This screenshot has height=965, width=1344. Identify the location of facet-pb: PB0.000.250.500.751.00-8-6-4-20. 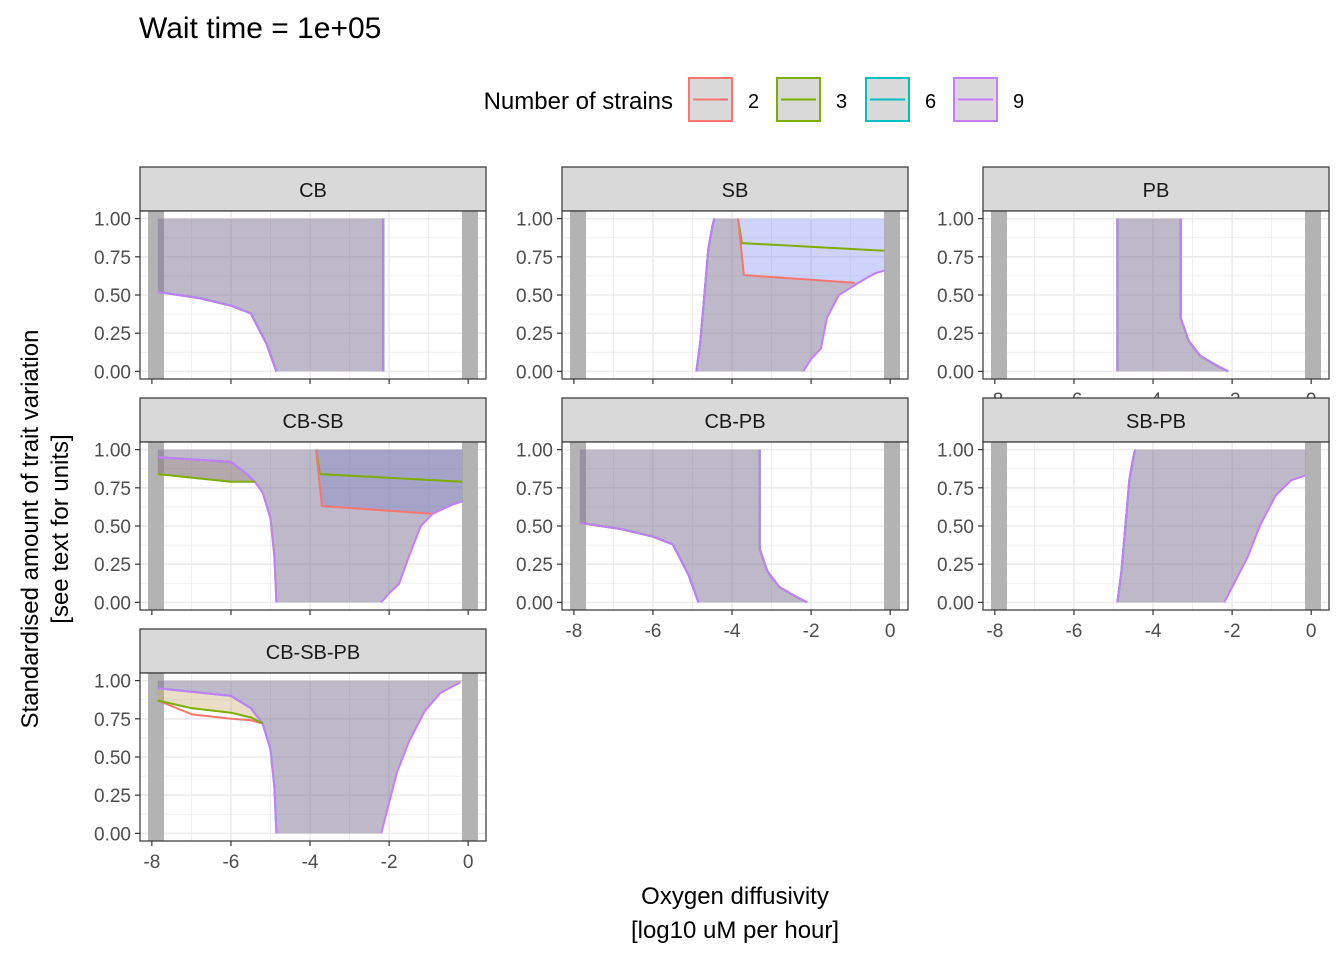
(1133, 288).